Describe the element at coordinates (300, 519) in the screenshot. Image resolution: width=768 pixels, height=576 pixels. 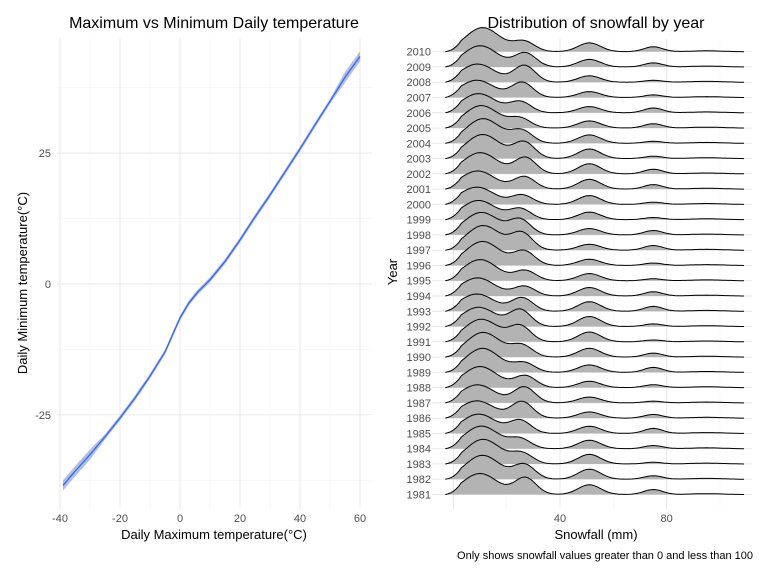
I see `left-x-tick-label: 40` at that location.